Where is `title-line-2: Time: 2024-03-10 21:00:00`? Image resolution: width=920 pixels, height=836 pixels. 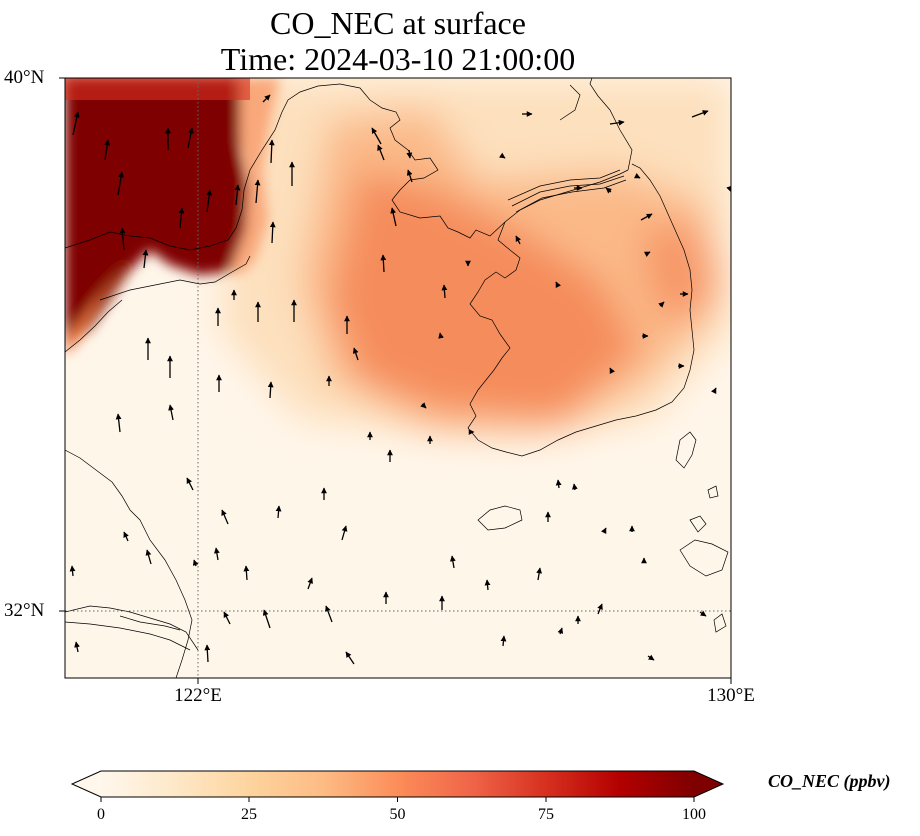 title-line-2: Time: 2024-03-10 21:00:00 is located at coordinates (398, 59).